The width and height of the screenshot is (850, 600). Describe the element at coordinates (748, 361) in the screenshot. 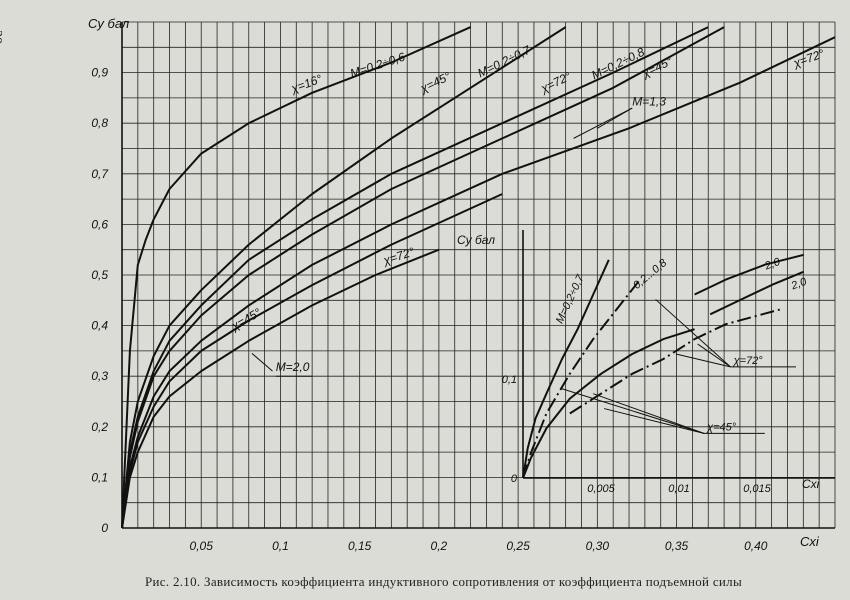

I see `inset-curve-label: χ=72°` at that location.